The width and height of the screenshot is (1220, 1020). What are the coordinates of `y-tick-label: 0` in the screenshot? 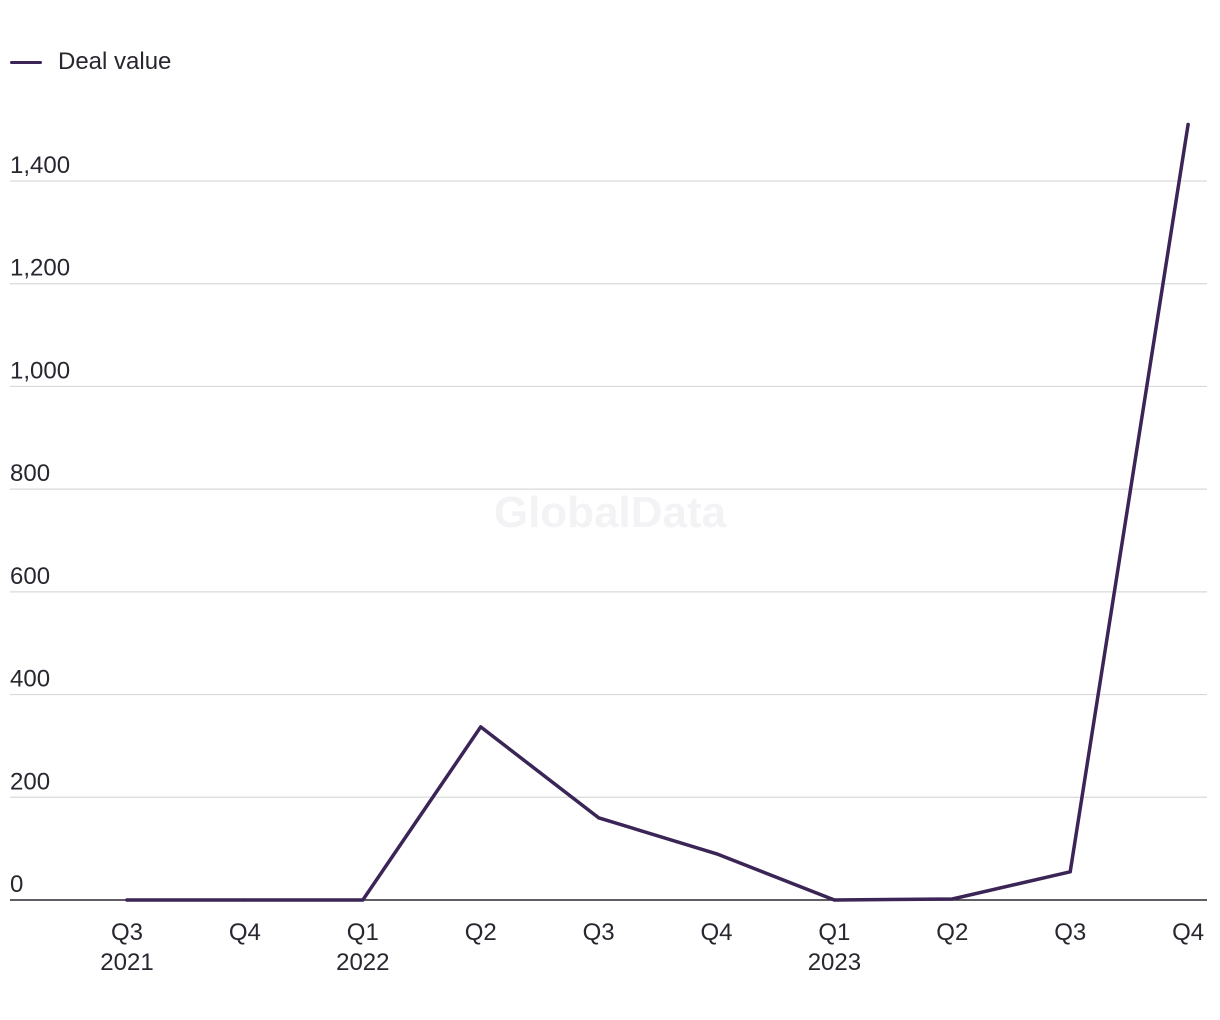 It's located at (16, 884).